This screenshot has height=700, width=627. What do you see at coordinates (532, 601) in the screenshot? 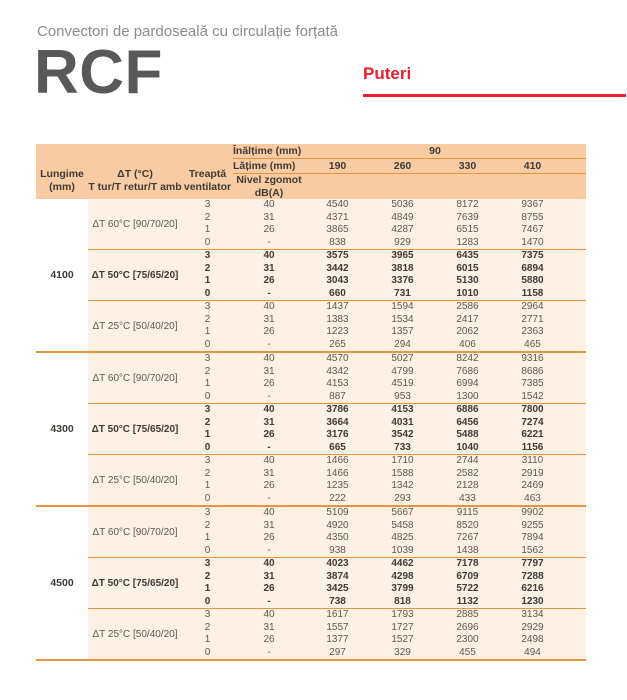
I see `power-value-cell: 1230` at bounding box center [532, 601].